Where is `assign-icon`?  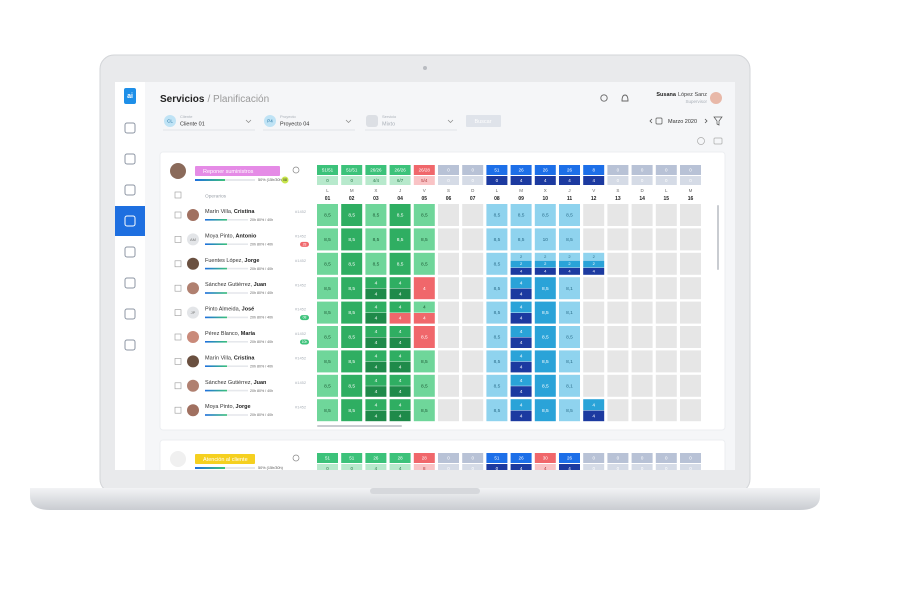
assign-icon is located at coordinates (296, 170).